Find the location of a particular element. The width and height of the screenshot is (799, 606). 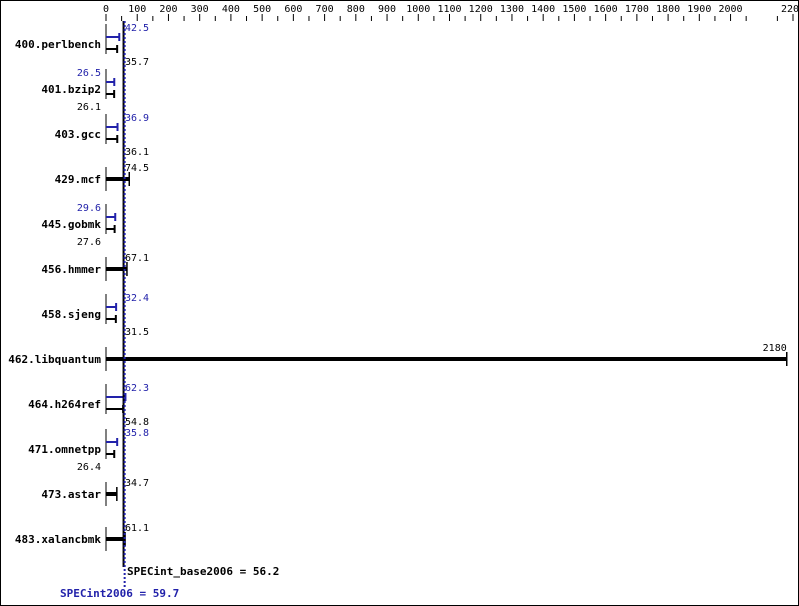

peak-value-label: 42.5 is located at coordinates (137, 28).